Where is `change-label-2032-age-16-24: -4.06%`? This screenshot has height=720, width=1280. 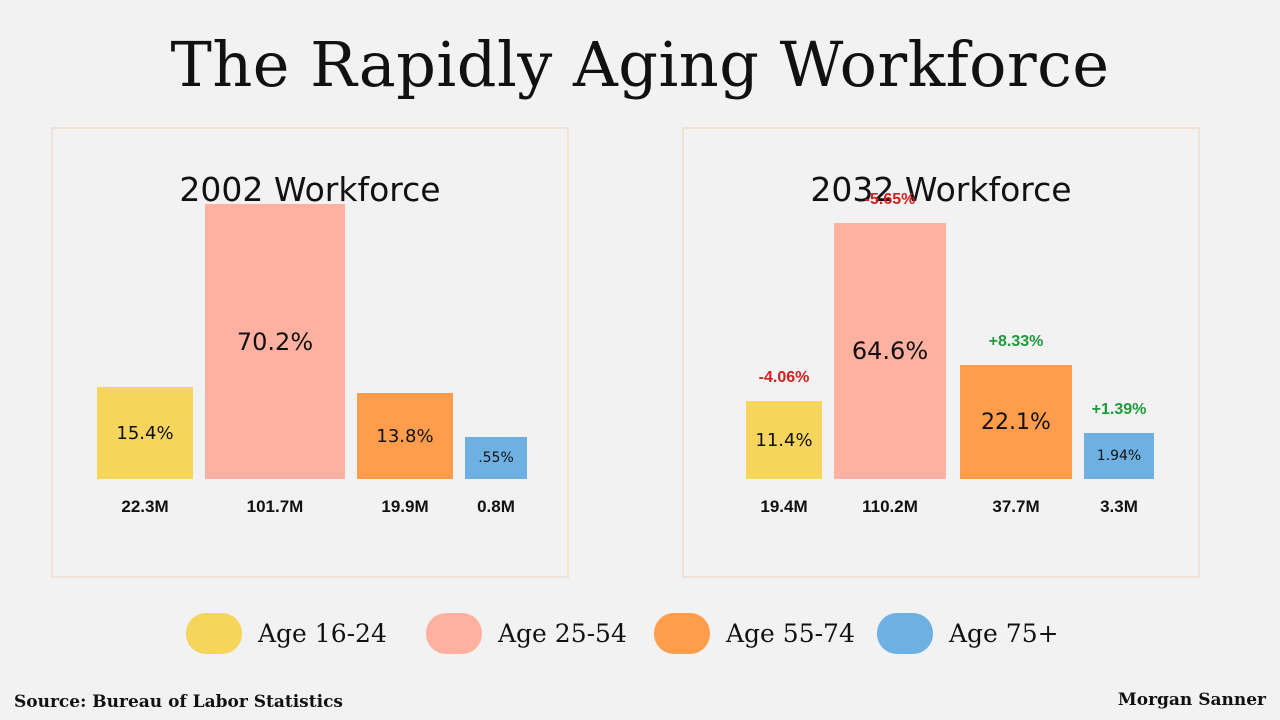 change-label-2032-age-16-24: -4.06% is located at coordinates (784, 377).